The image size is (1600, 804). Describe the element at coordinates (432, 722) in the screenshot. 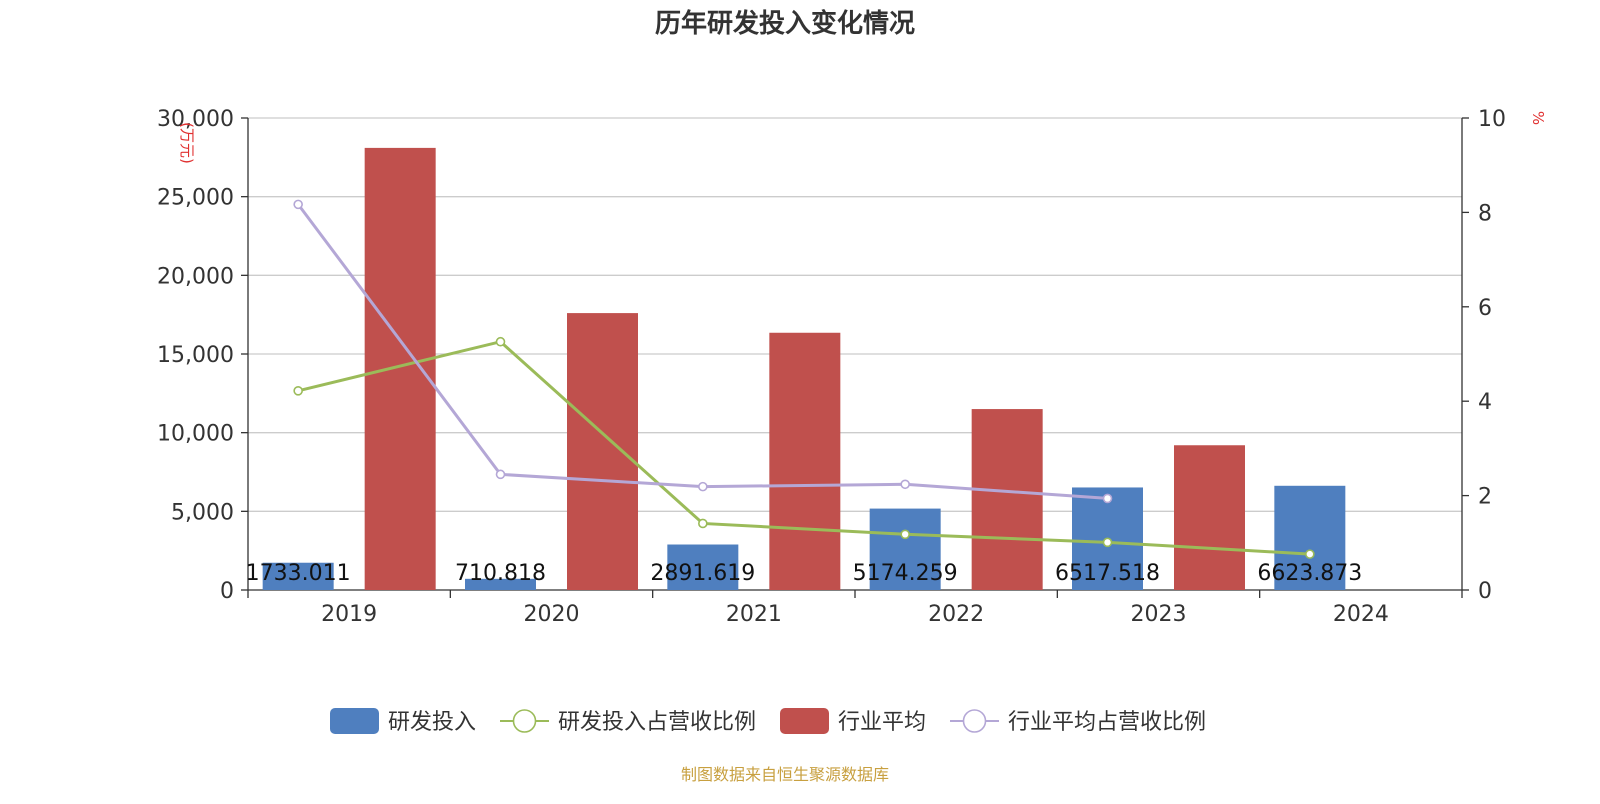

I see `legend-label: 研发投入` at that location.